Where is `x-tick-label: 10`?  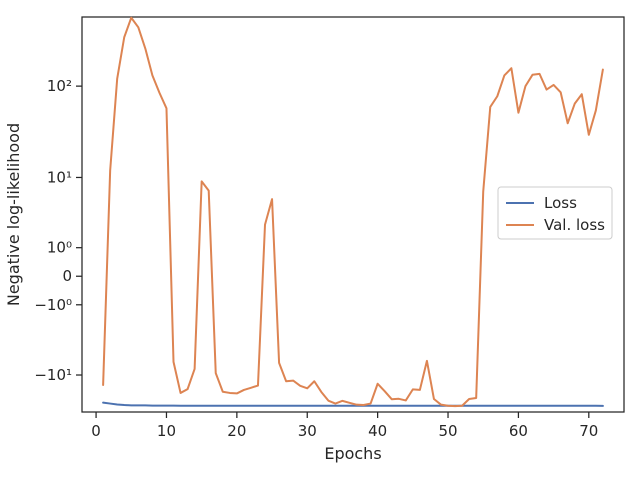
x-tick-label: 10 is located at coordinates (166, 431).